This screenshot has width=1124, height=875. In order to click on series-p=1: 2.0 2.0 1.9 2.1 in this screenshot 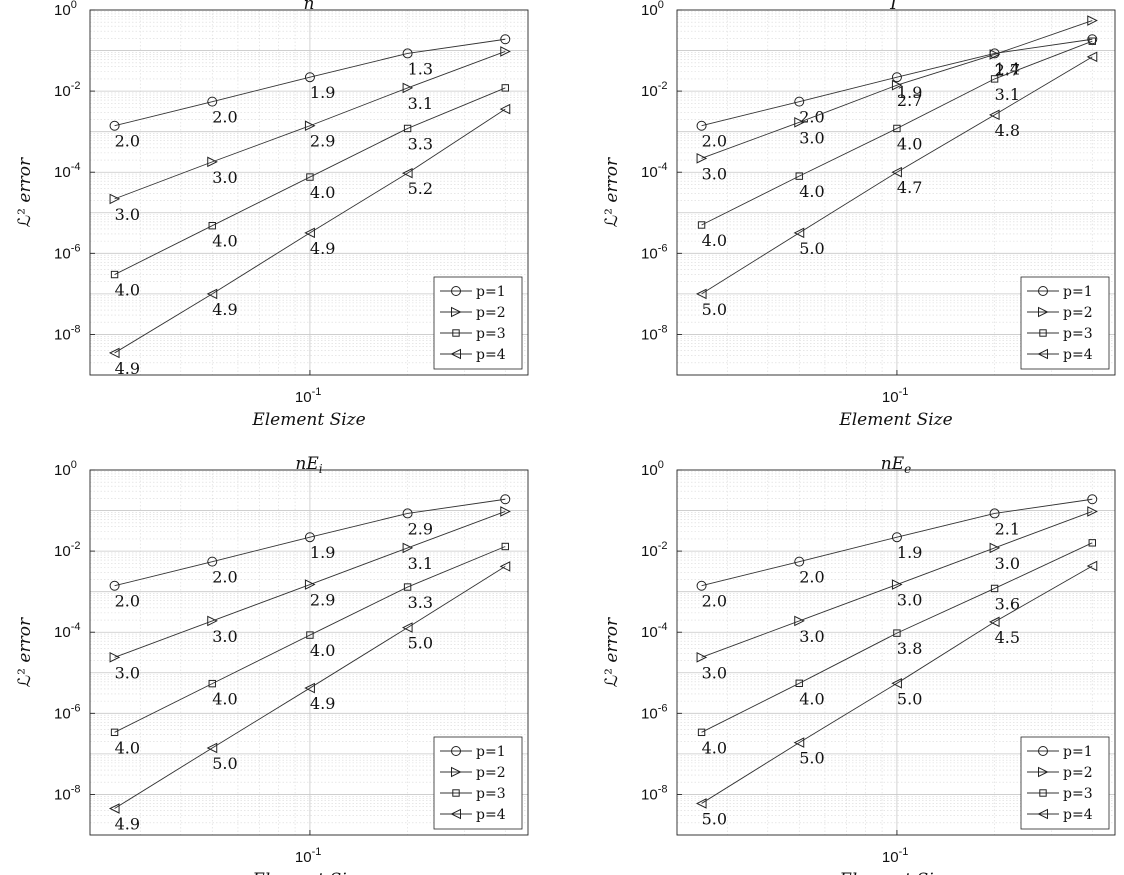, I will do `click(897, 552)`.